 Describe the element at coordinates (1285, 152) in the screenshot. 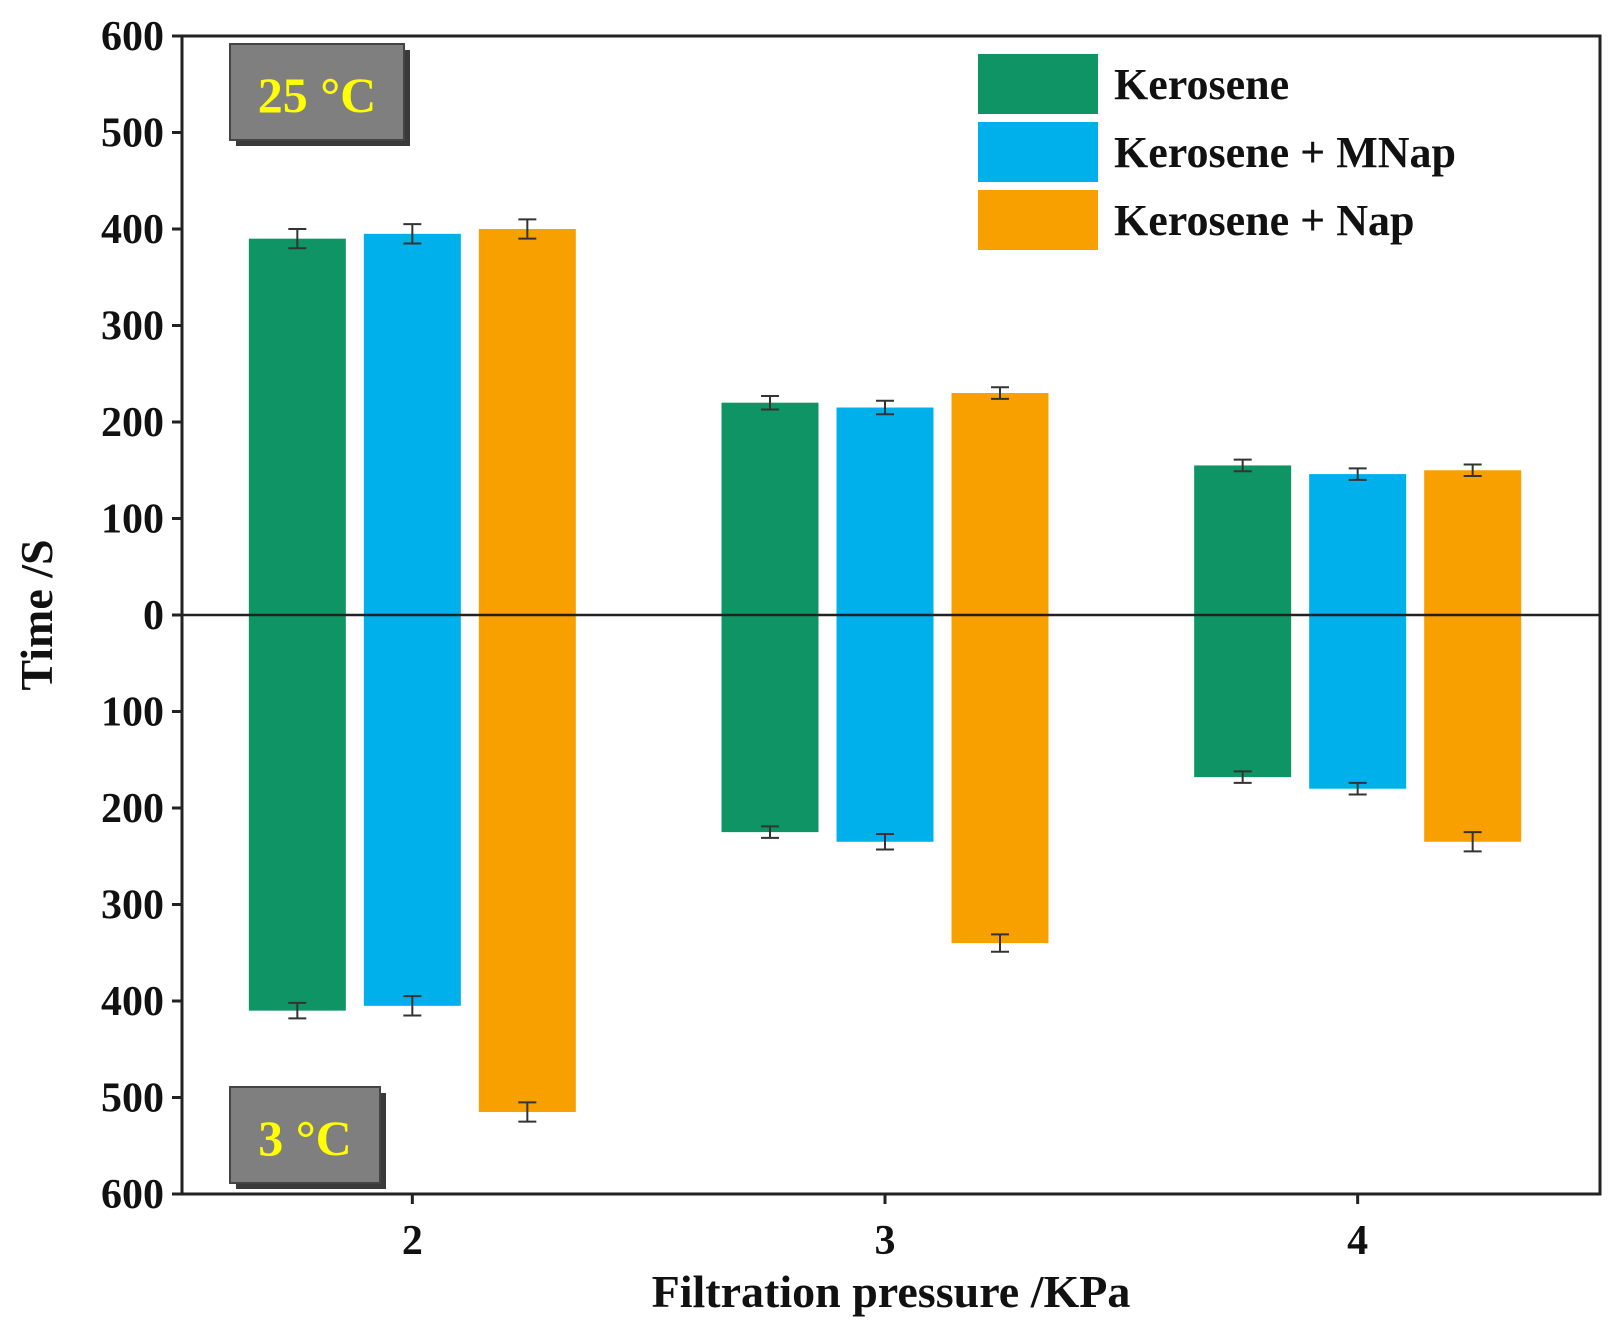

I see `legend-label: Kerosene + MNap` at that location.